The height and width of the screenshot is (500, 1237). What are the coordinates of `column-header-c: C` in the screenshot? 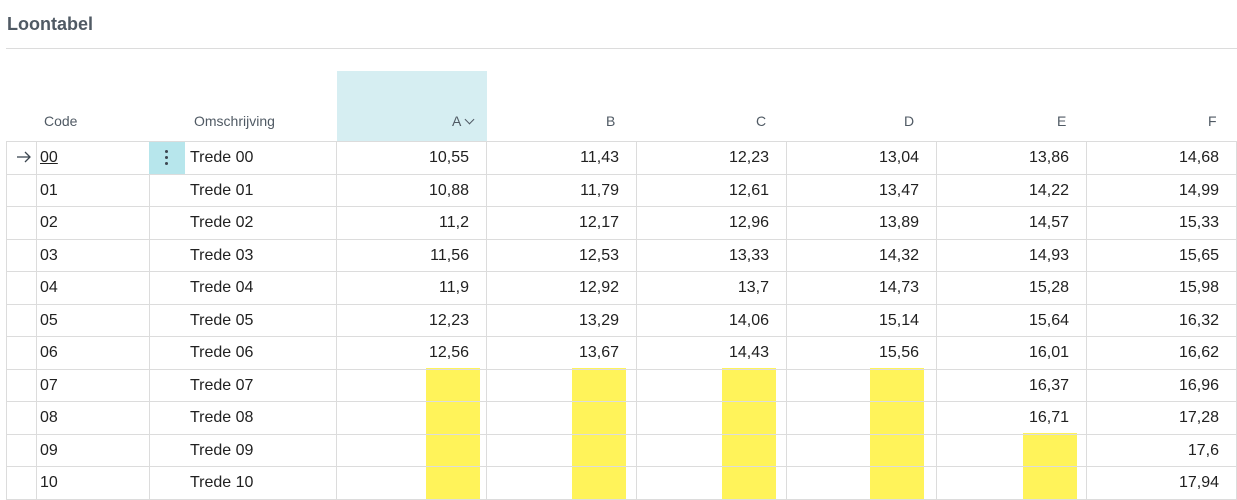 It's located at (761, 121).